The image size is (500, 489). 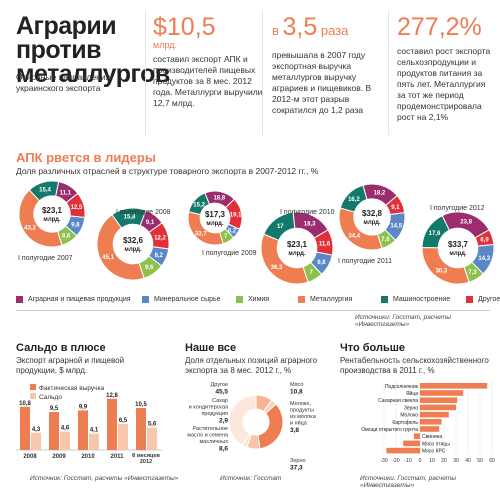 I want to click on slice-name: Другое, so click(x=219, y=385).